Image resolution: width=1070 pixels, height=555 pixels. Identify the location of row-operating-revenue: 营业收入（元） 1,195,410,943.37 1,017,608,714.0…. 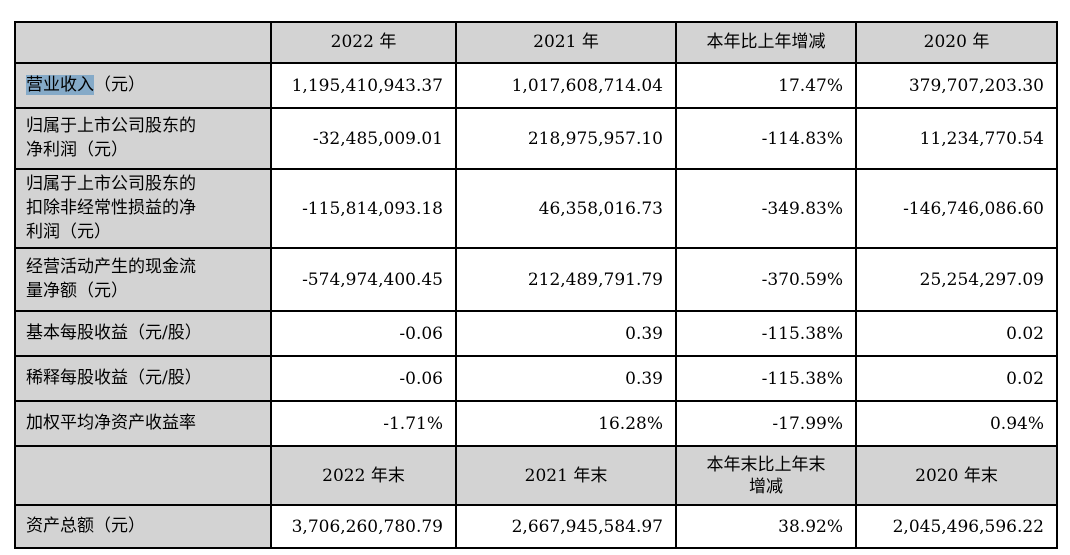
(536, 85).